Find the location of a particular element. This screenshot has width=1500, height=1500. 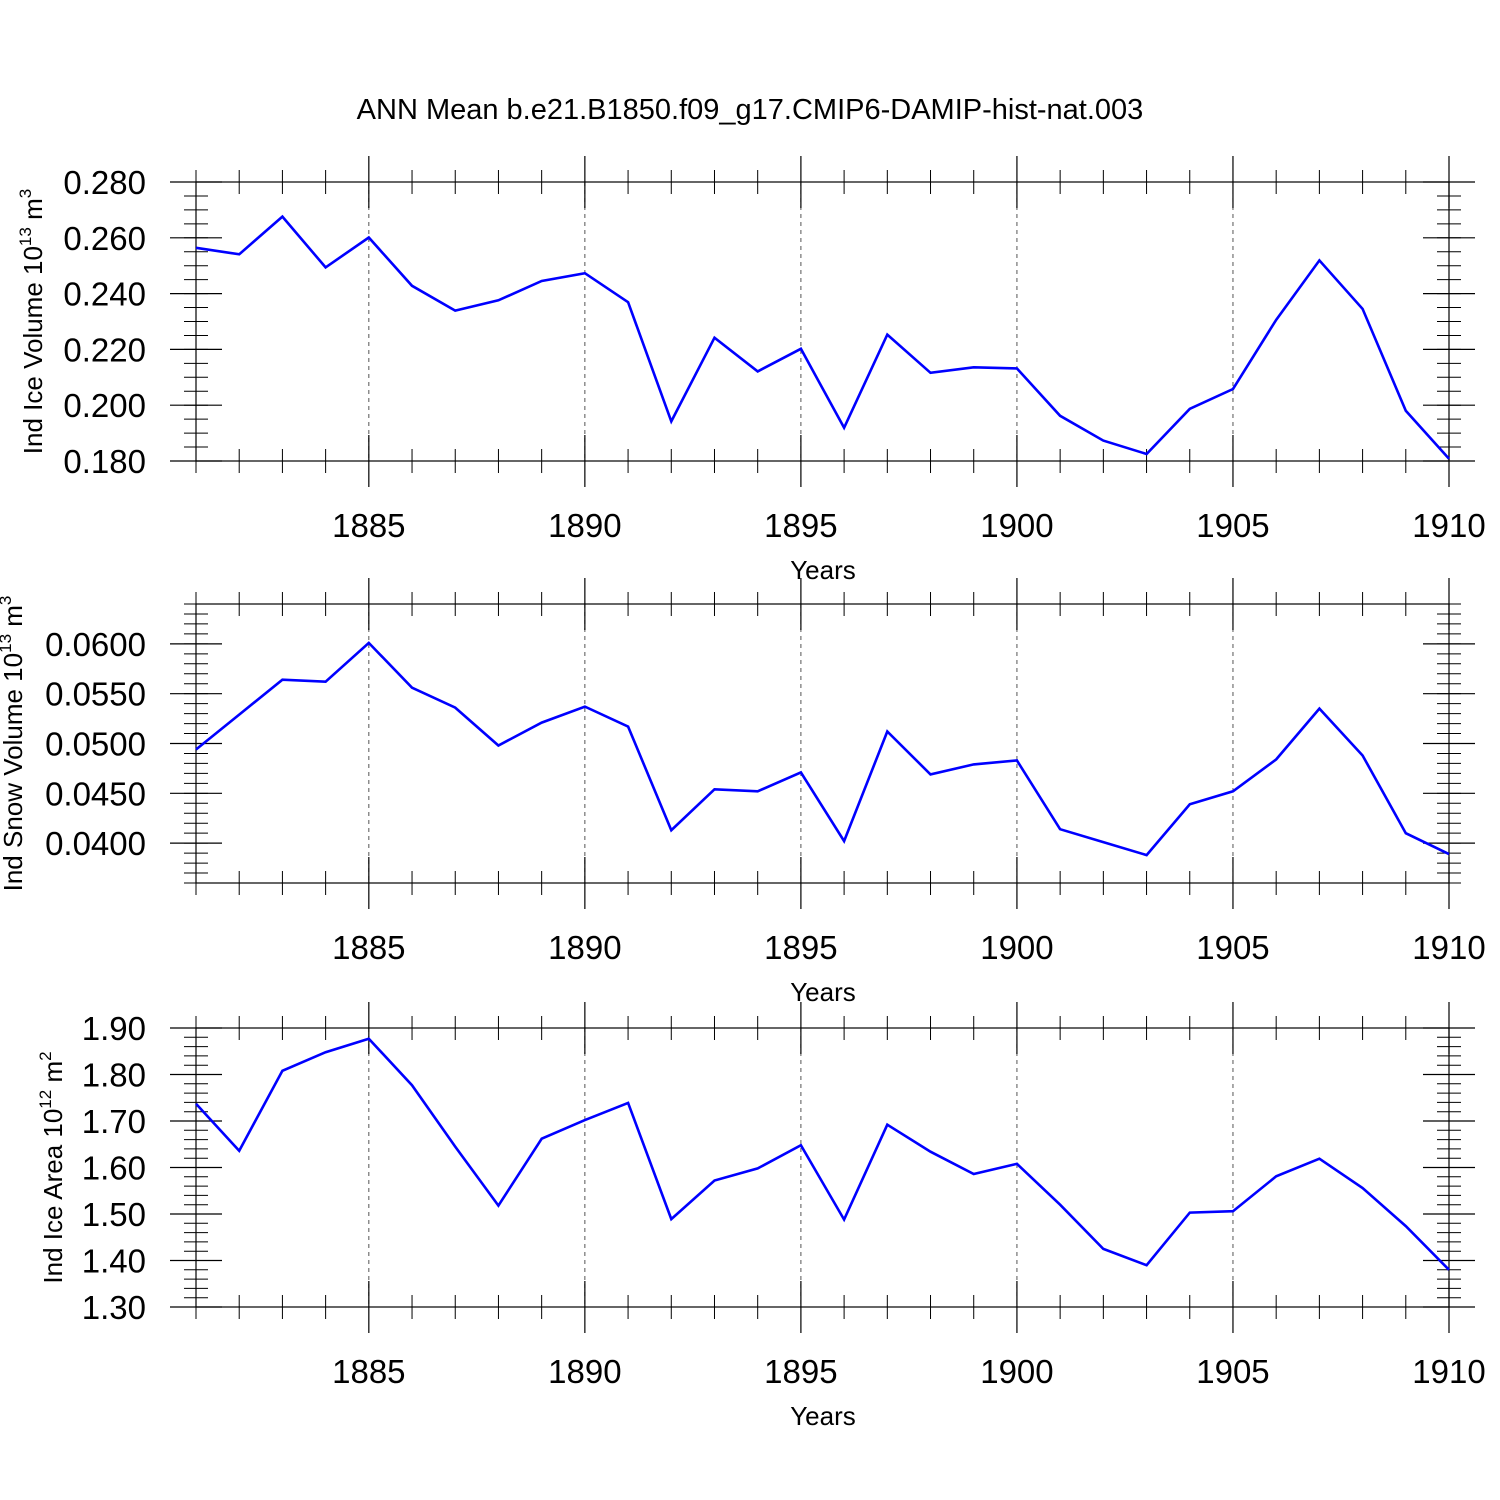

y-axis-label-exponent: 12 is located at coordinates (45, 1099).